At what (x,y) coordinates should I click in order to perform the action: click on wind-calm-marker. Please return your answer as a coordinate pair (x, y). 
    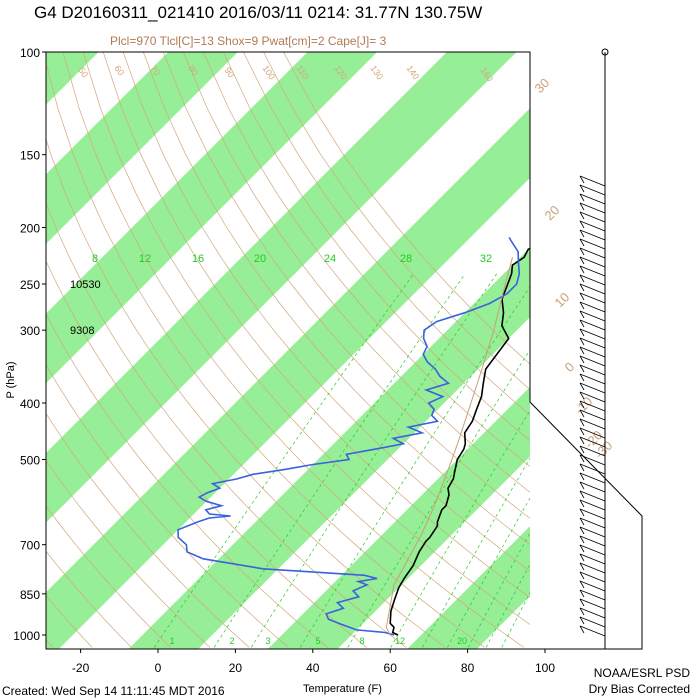
    Looking at the image, I should click on (605, 52).